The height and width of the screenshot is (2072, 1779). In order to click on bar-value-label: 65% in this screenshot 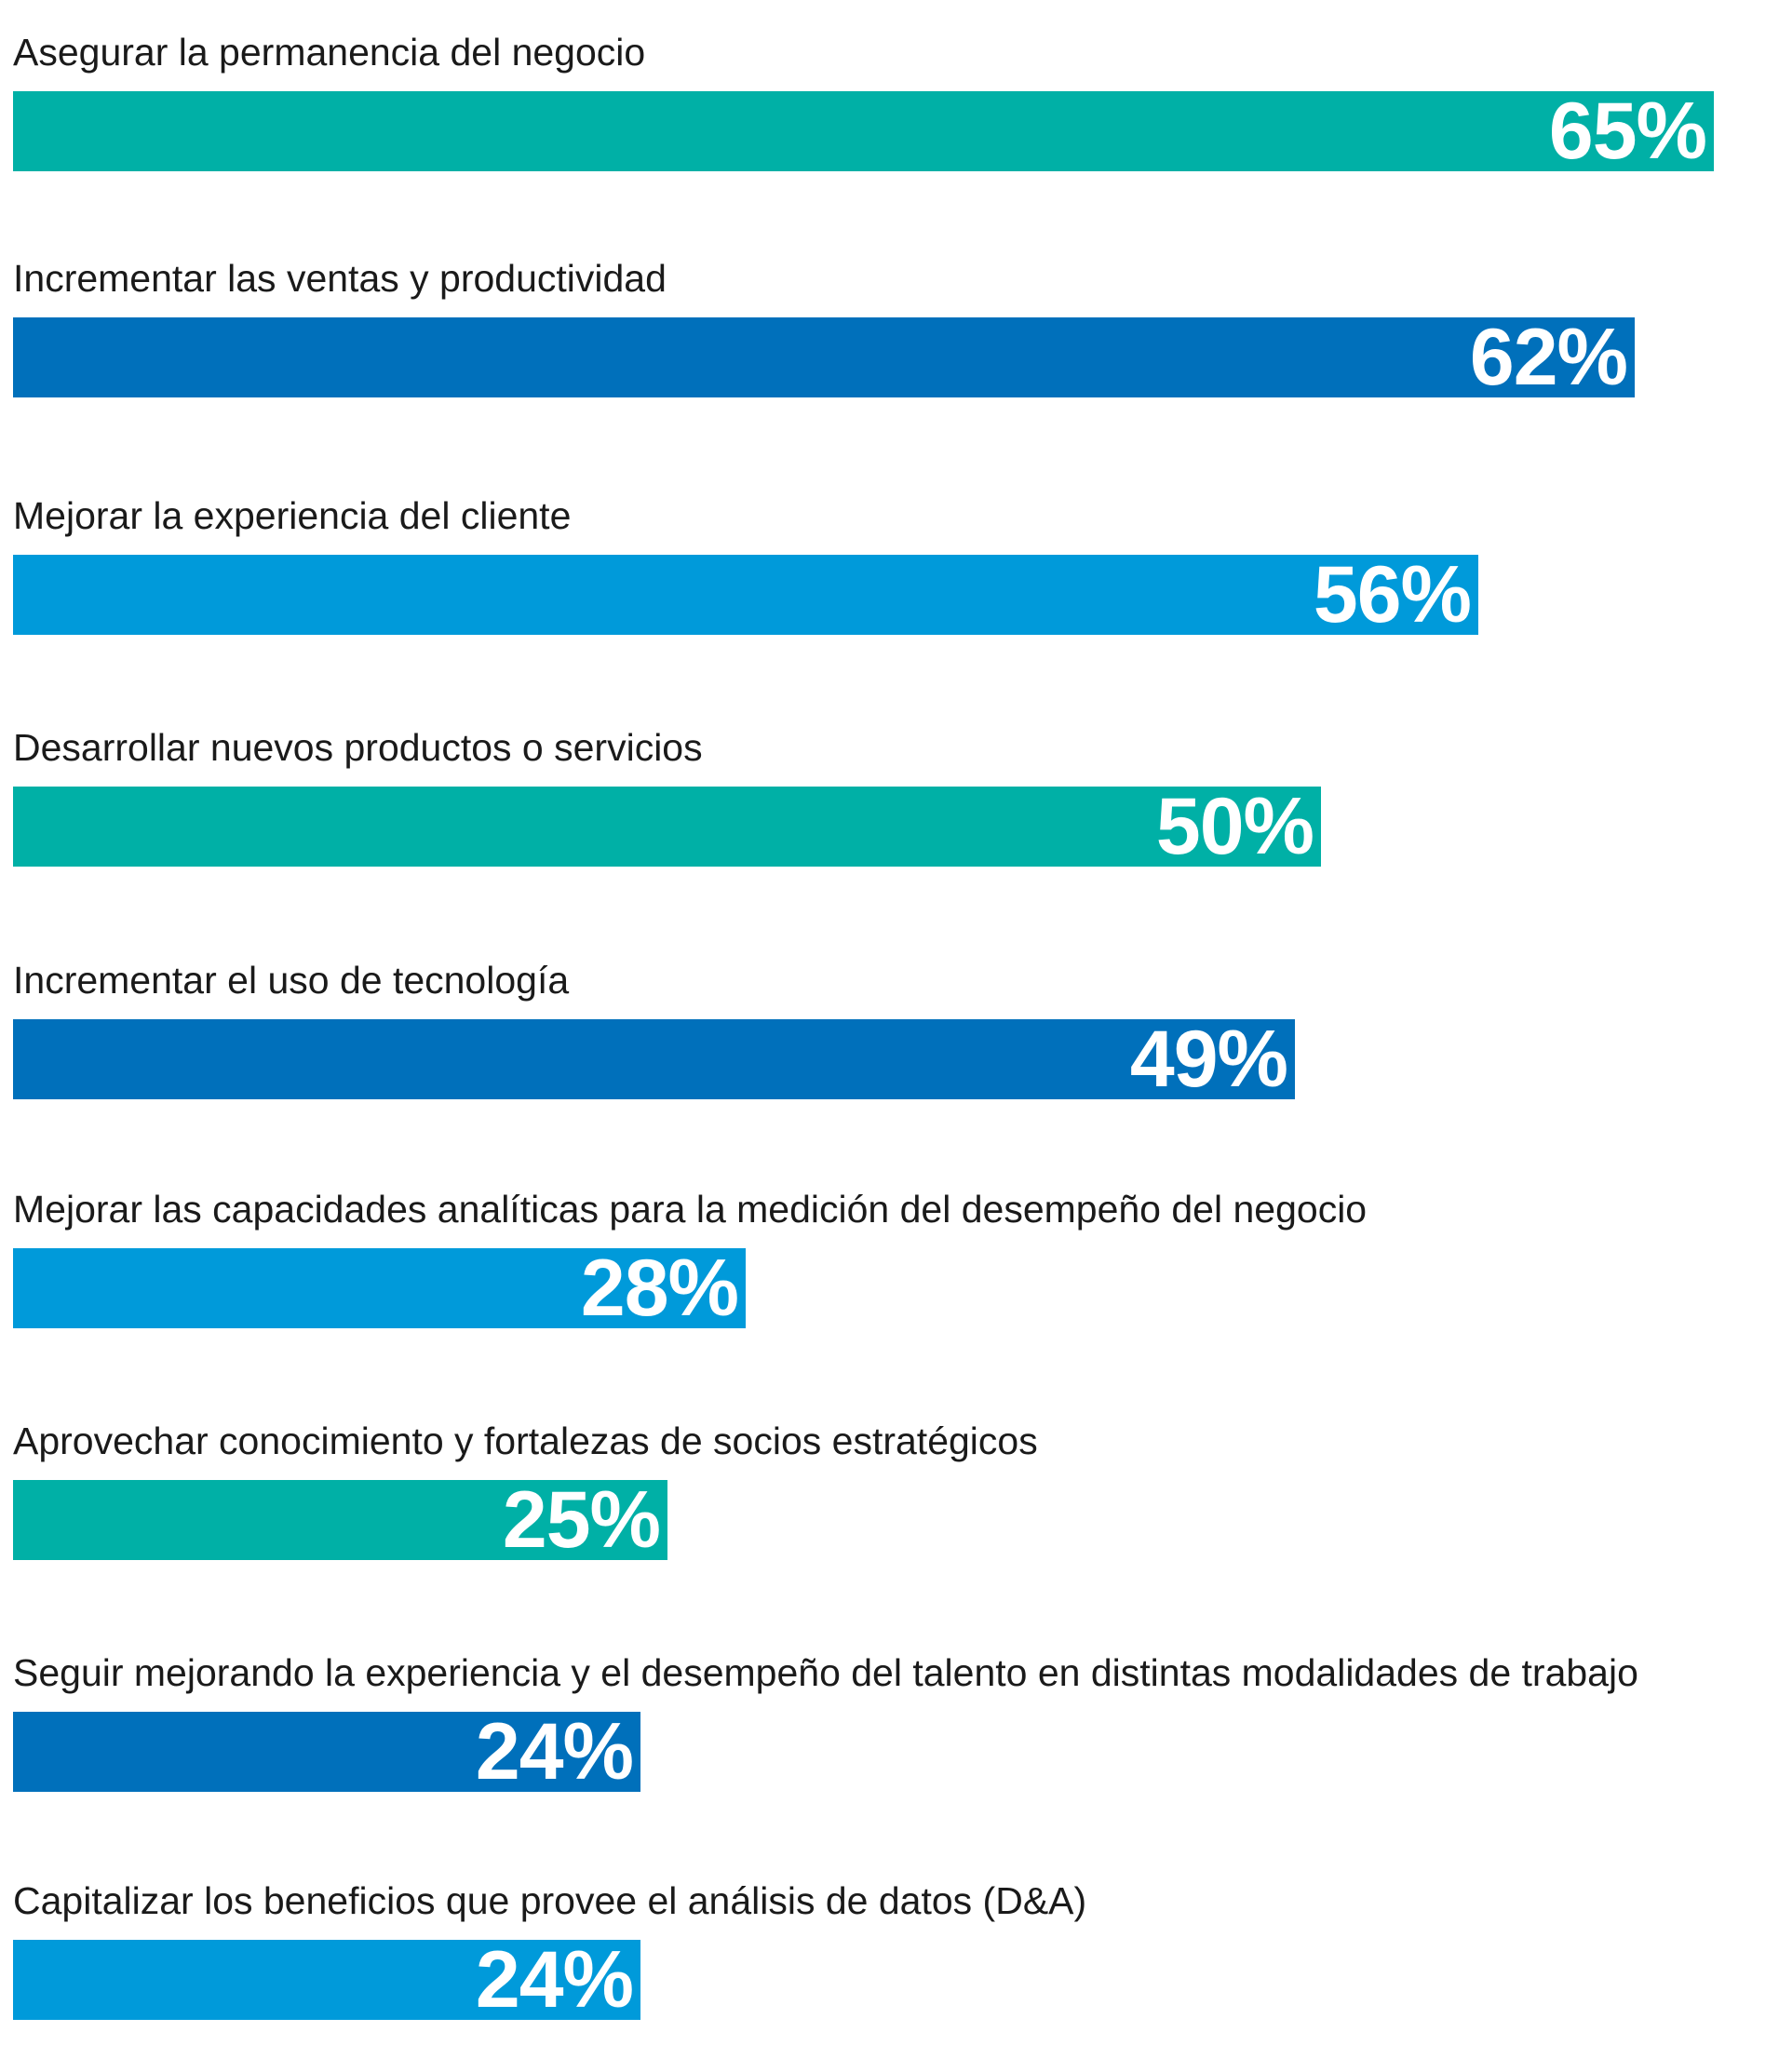, I will do `click(1627, 131)`.